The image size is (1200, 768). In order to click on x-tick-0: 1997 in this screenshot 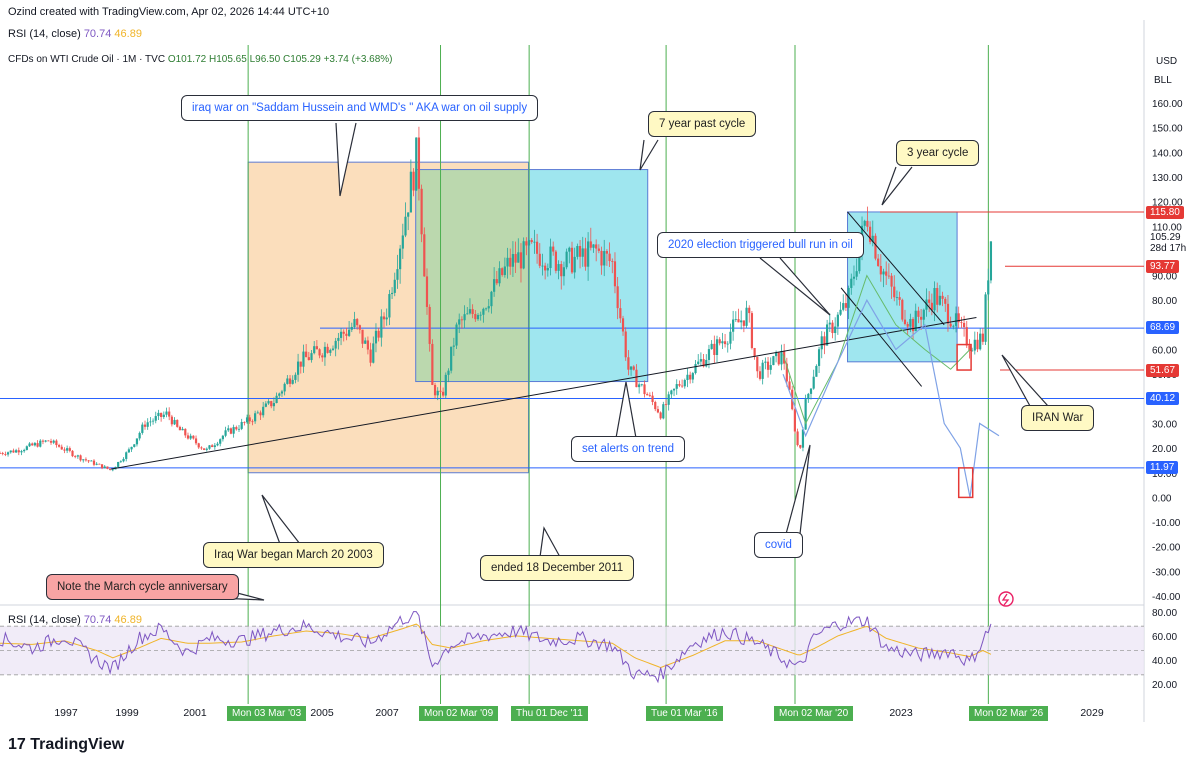, I will do `click(66, 713)`.